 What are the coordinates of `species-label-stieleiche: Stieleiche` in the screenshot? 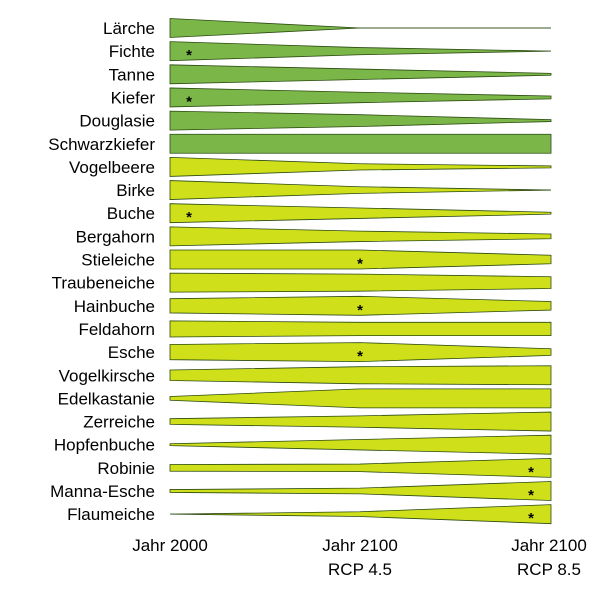 It's located at (118, 260).